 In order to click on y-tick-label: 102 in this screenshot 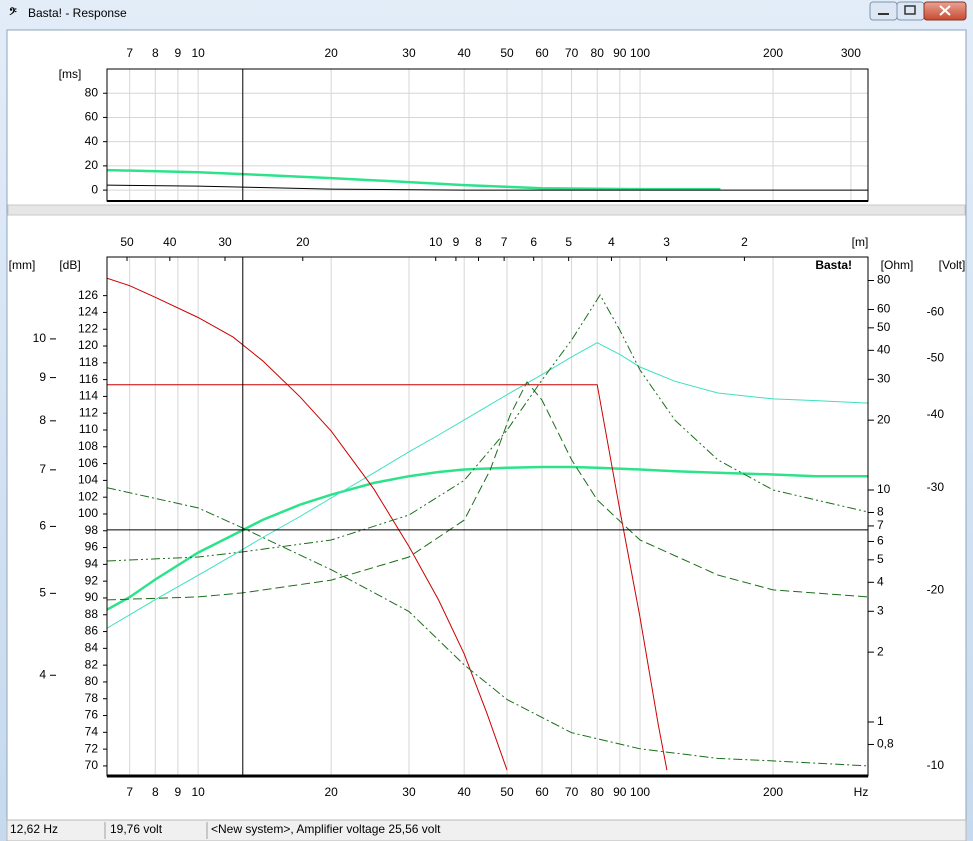, I will do `click(88, 496)`.